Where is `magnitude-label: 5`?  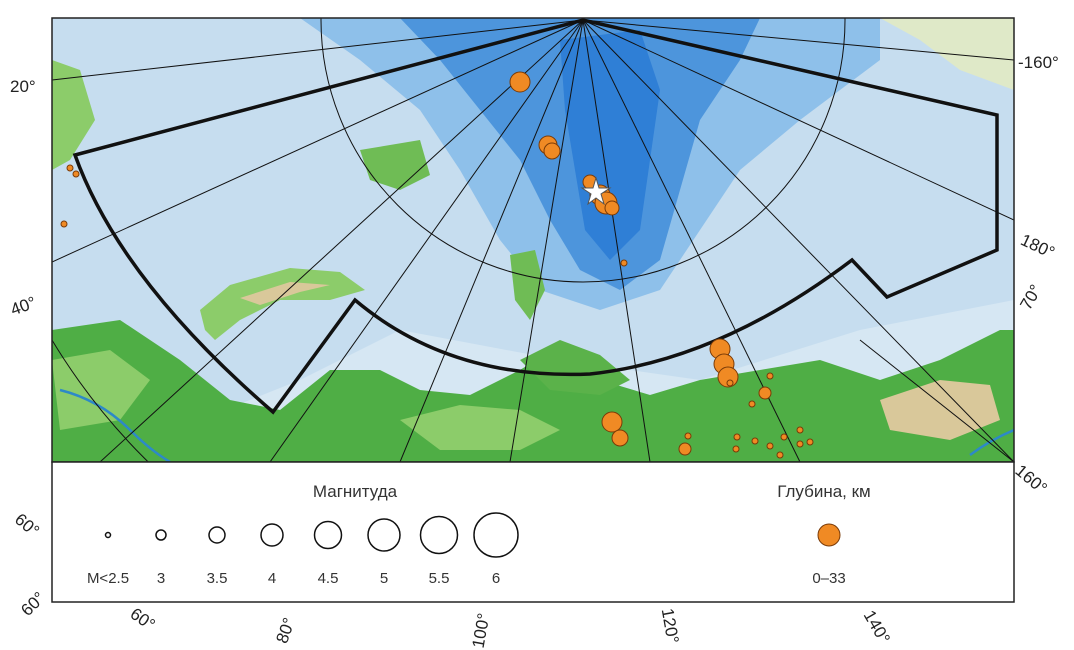
magnitude-label: 5 is located at coordinates (384, 578).